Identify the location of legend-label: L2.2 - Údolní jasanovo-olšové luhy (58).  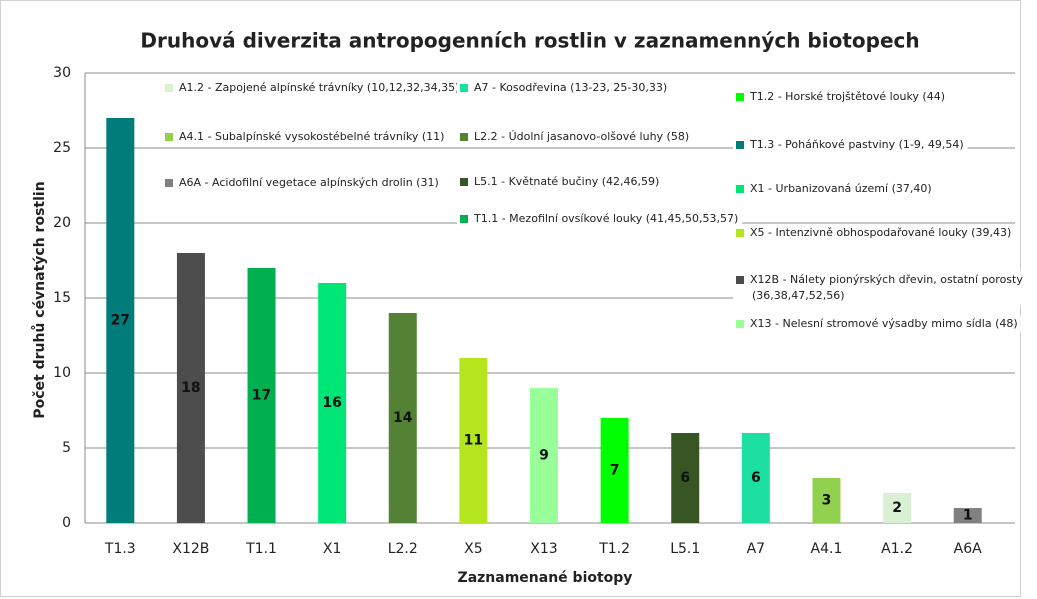
(581, 136).